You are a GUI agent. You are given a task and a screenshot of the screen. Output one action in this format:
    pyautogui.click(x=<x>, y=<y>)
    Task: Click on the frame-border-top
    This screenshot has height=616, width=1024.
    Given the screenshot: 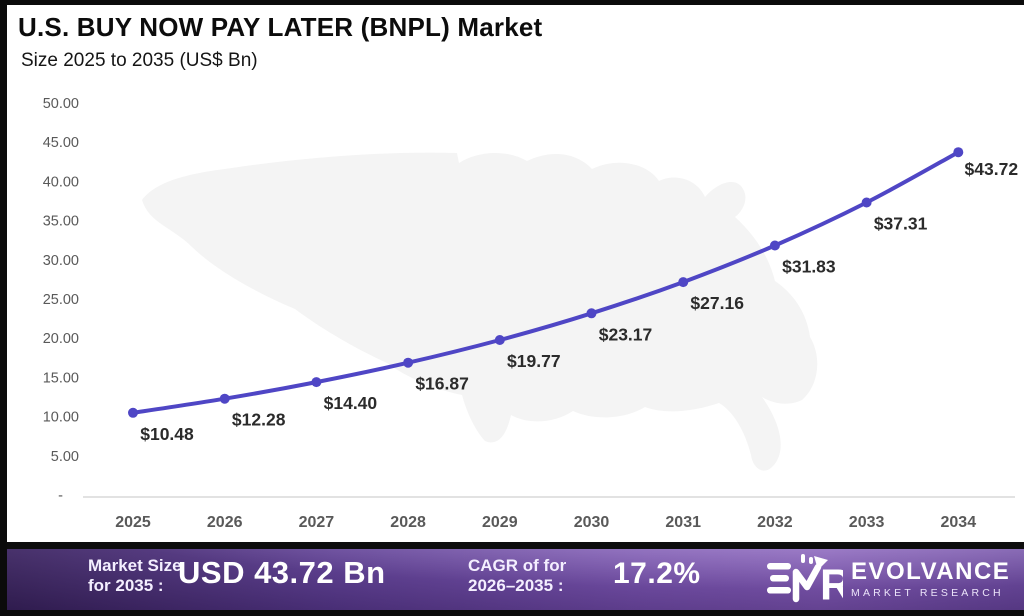 What is the action you would take?
    pyautogui.click(x=512, y=2)
    